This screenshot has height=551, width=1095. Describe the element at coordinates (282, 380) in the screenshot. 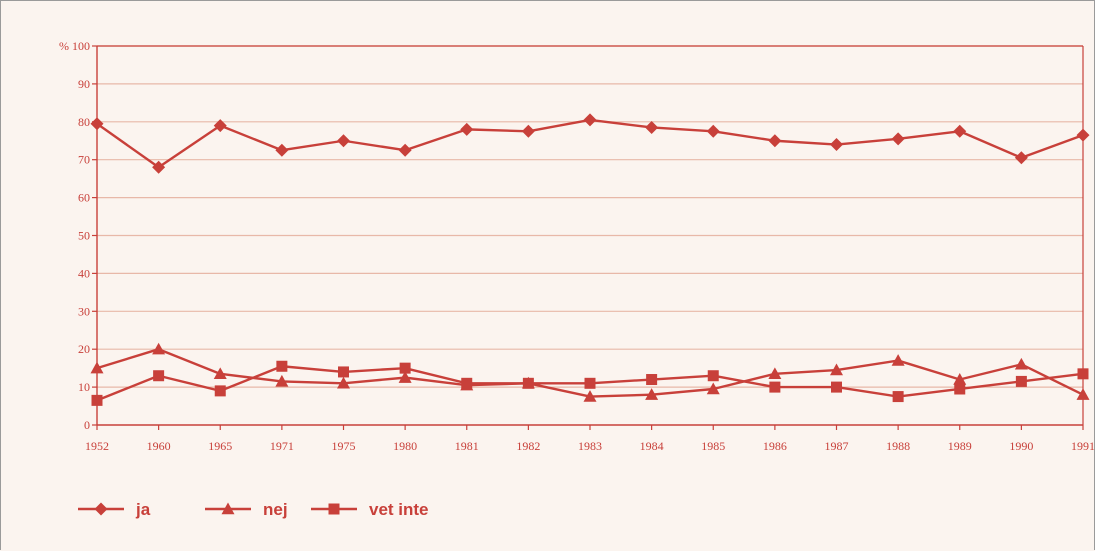

I see `point-nej-1971` at that location.